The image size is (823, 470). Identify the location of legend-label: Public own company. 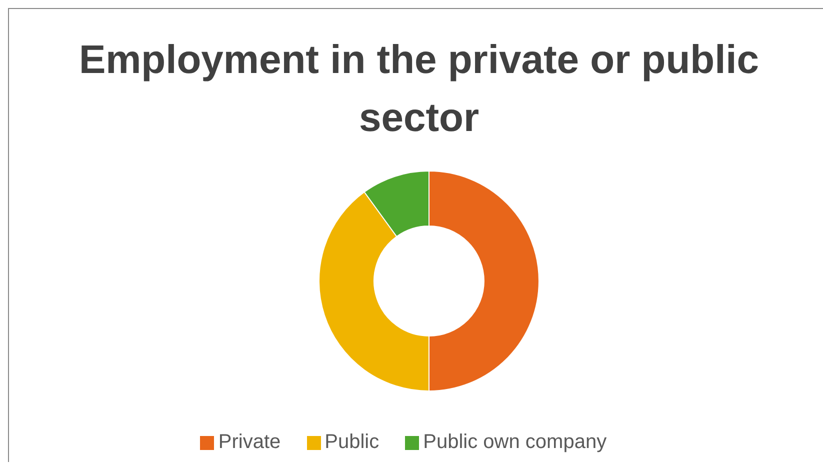
(515, 442).